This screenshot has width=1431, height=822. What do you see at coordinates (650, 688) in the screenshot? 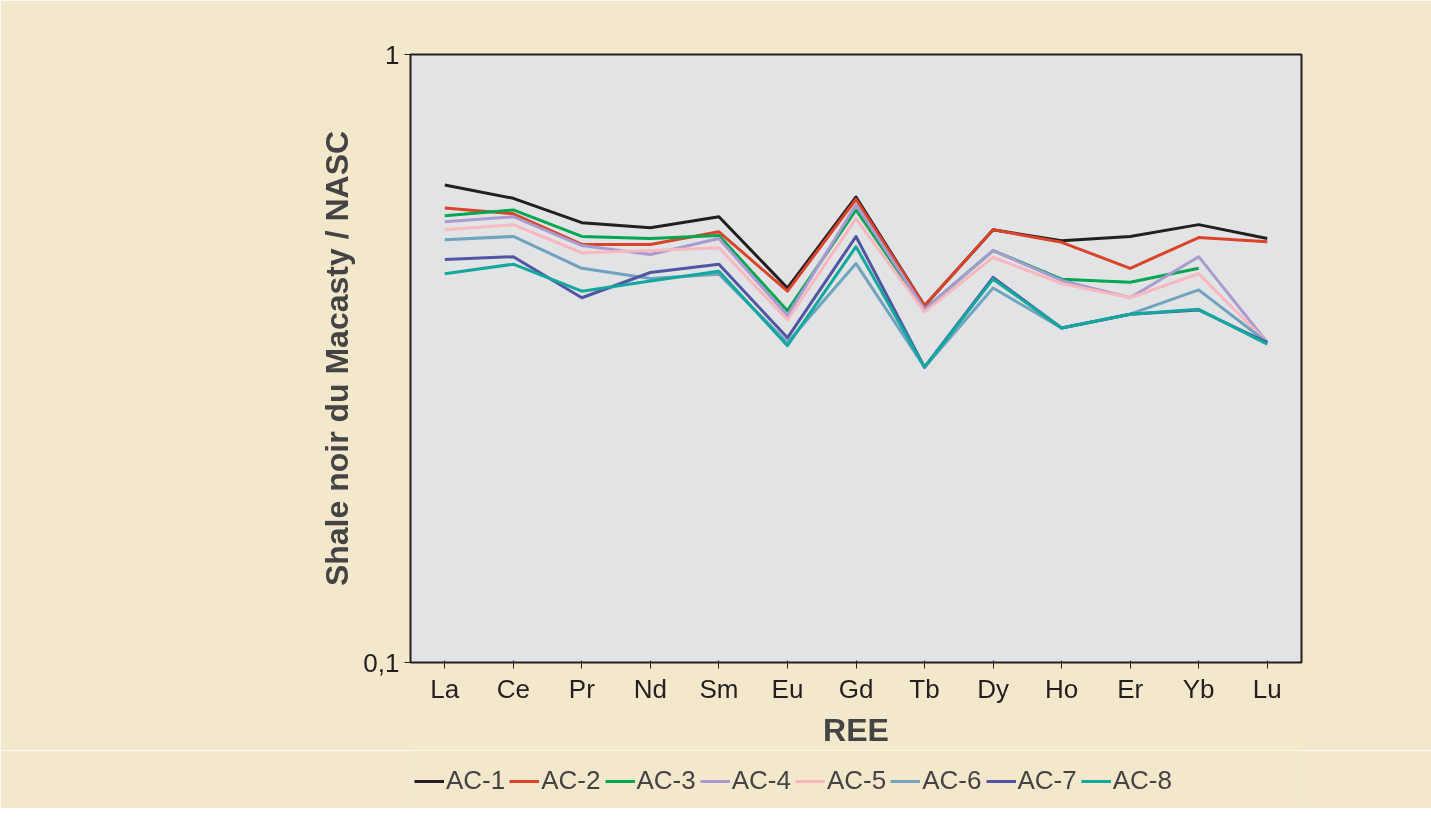
I see `x-tick-label: Nd` at bounding box center [650, 688].